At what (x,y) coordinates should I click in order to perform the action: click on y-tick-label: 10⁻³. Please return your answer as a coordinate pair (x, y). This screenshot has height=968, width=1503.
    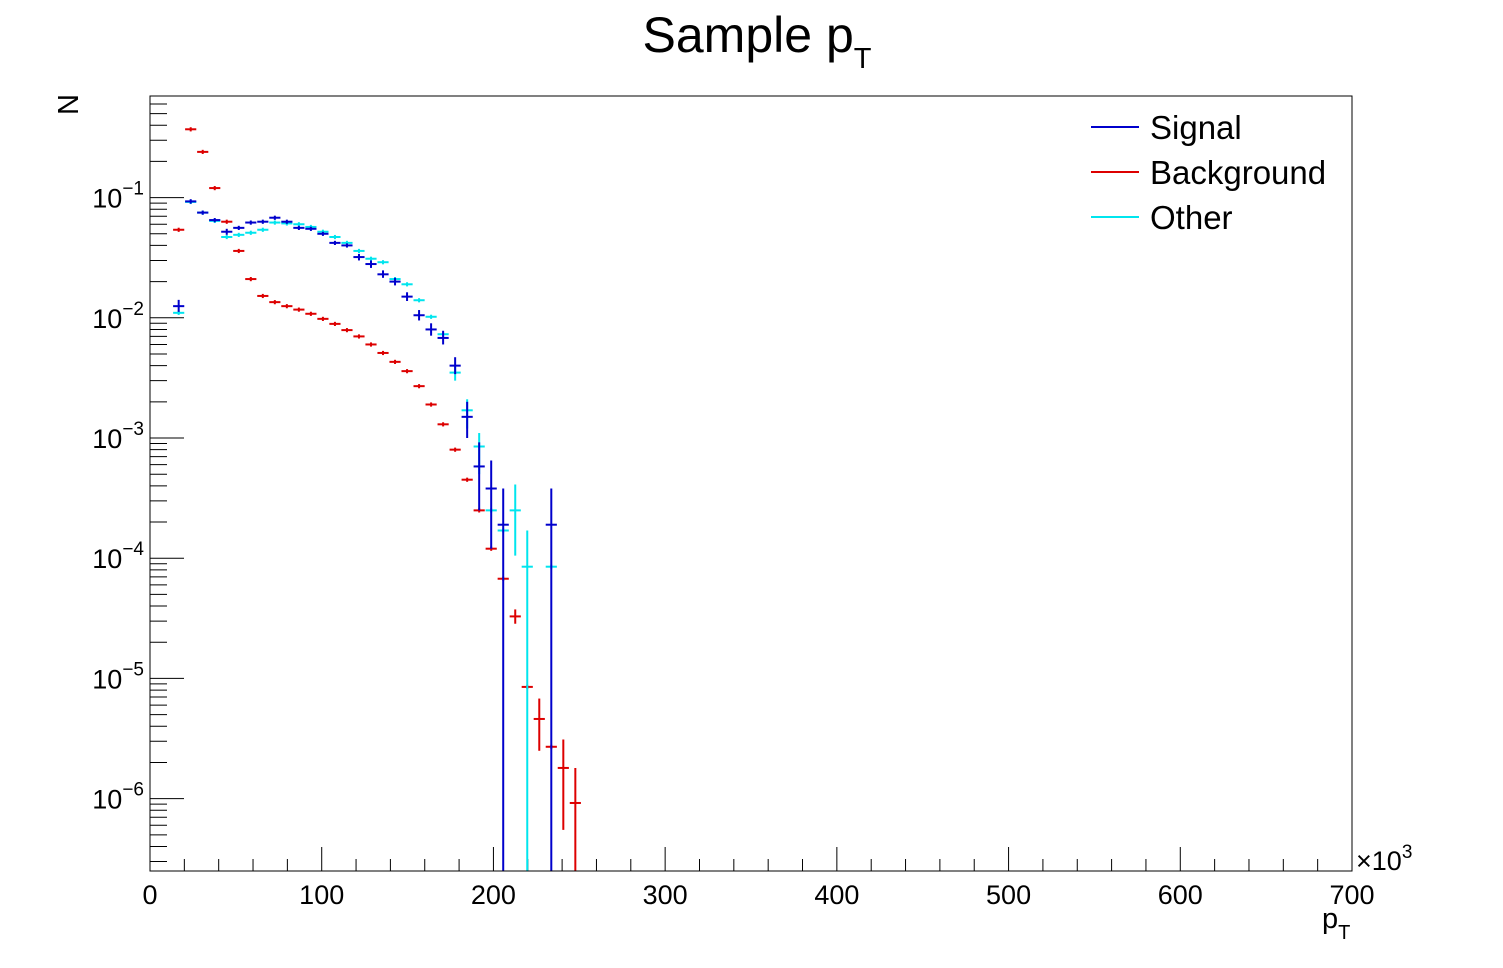
    Looking at the image, I should click on (118, 436).